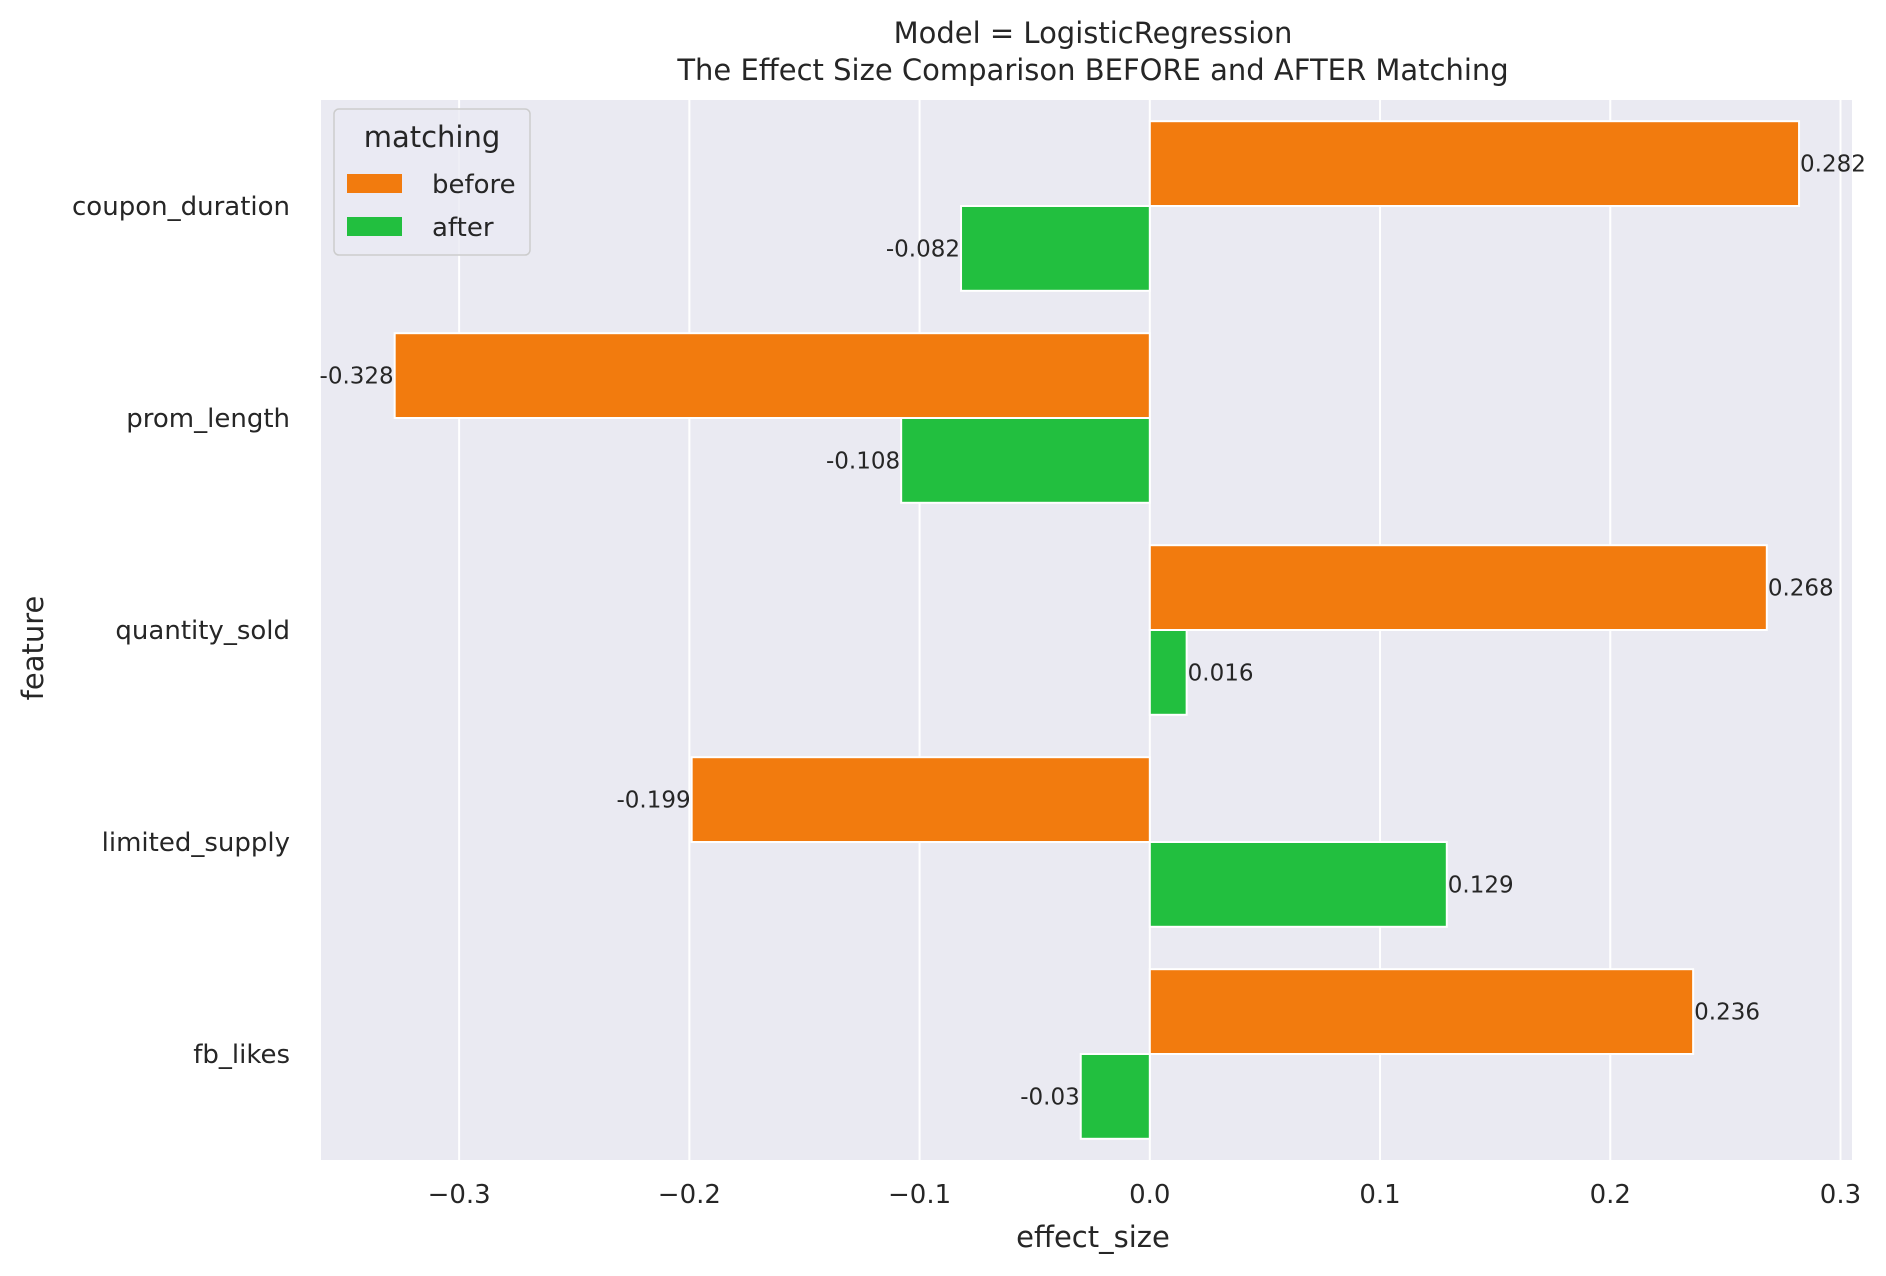 The image size is (1886, 1276). I want to click on y-axis-title: feature, so click(33, 648).